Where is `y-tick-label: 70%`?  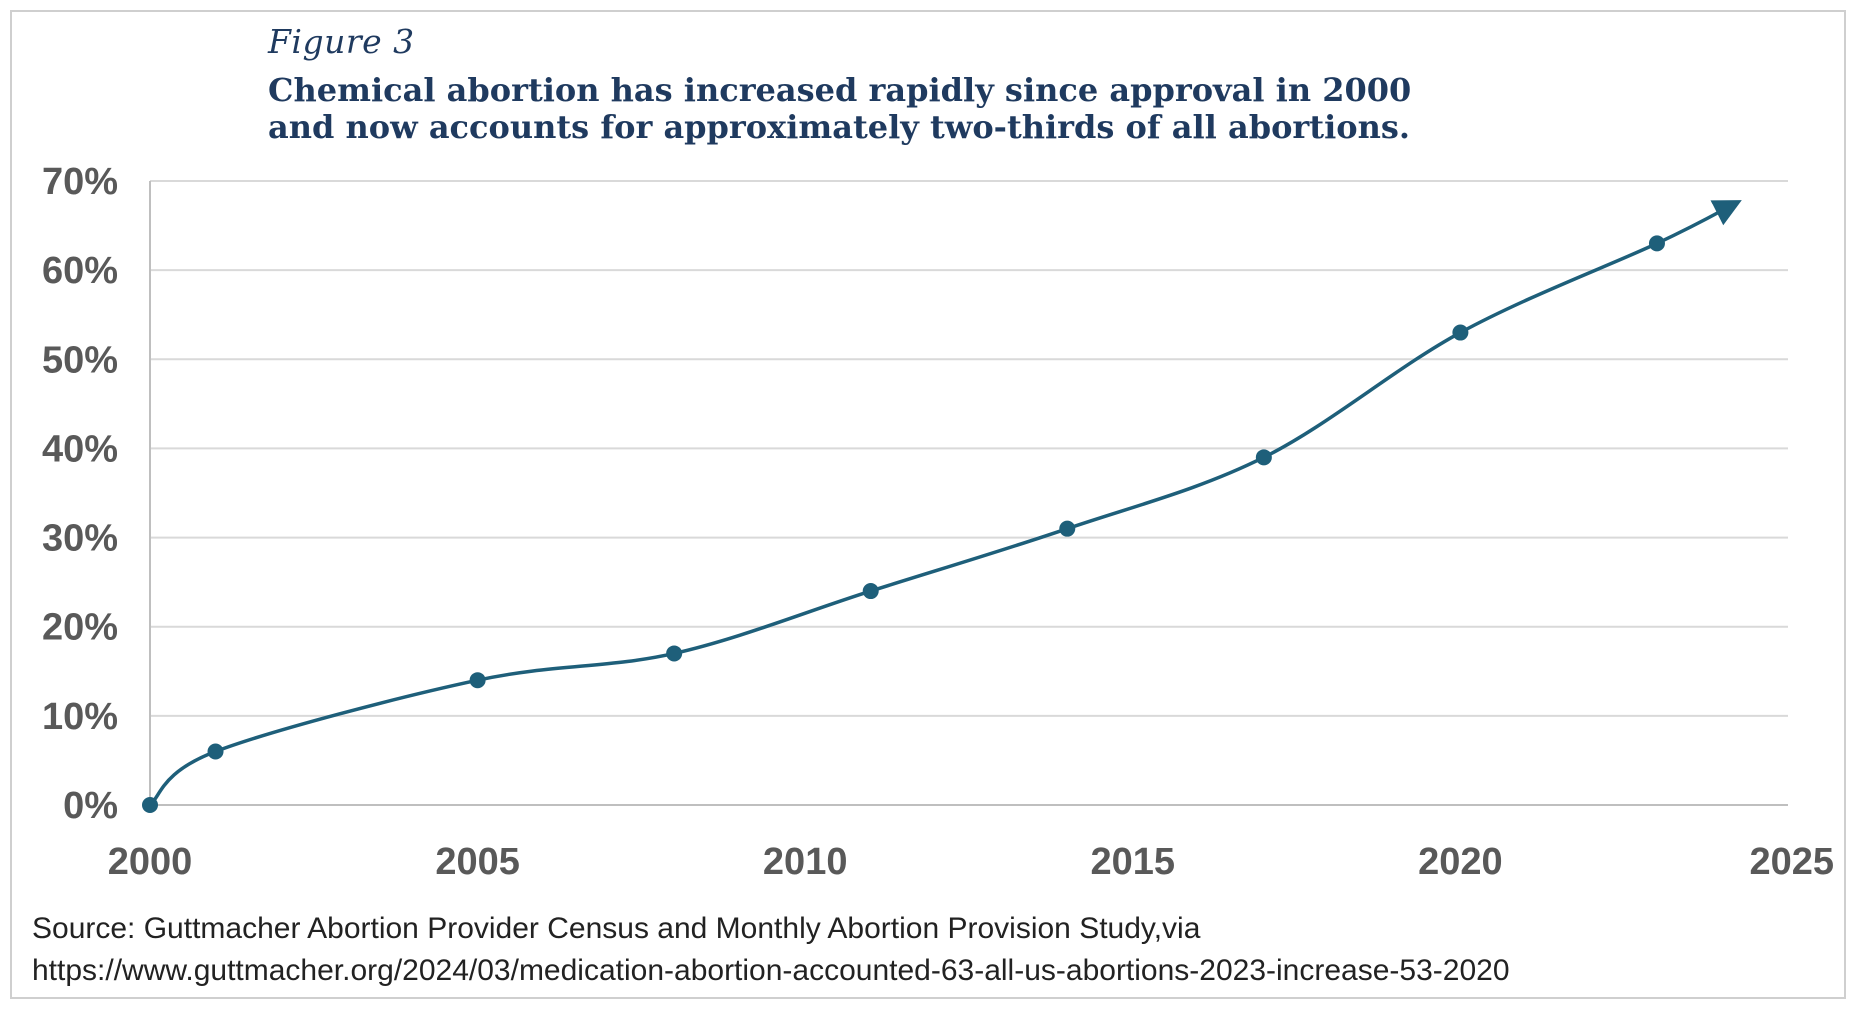 y-tick-label: 70% is located at coordinates (80, 182).